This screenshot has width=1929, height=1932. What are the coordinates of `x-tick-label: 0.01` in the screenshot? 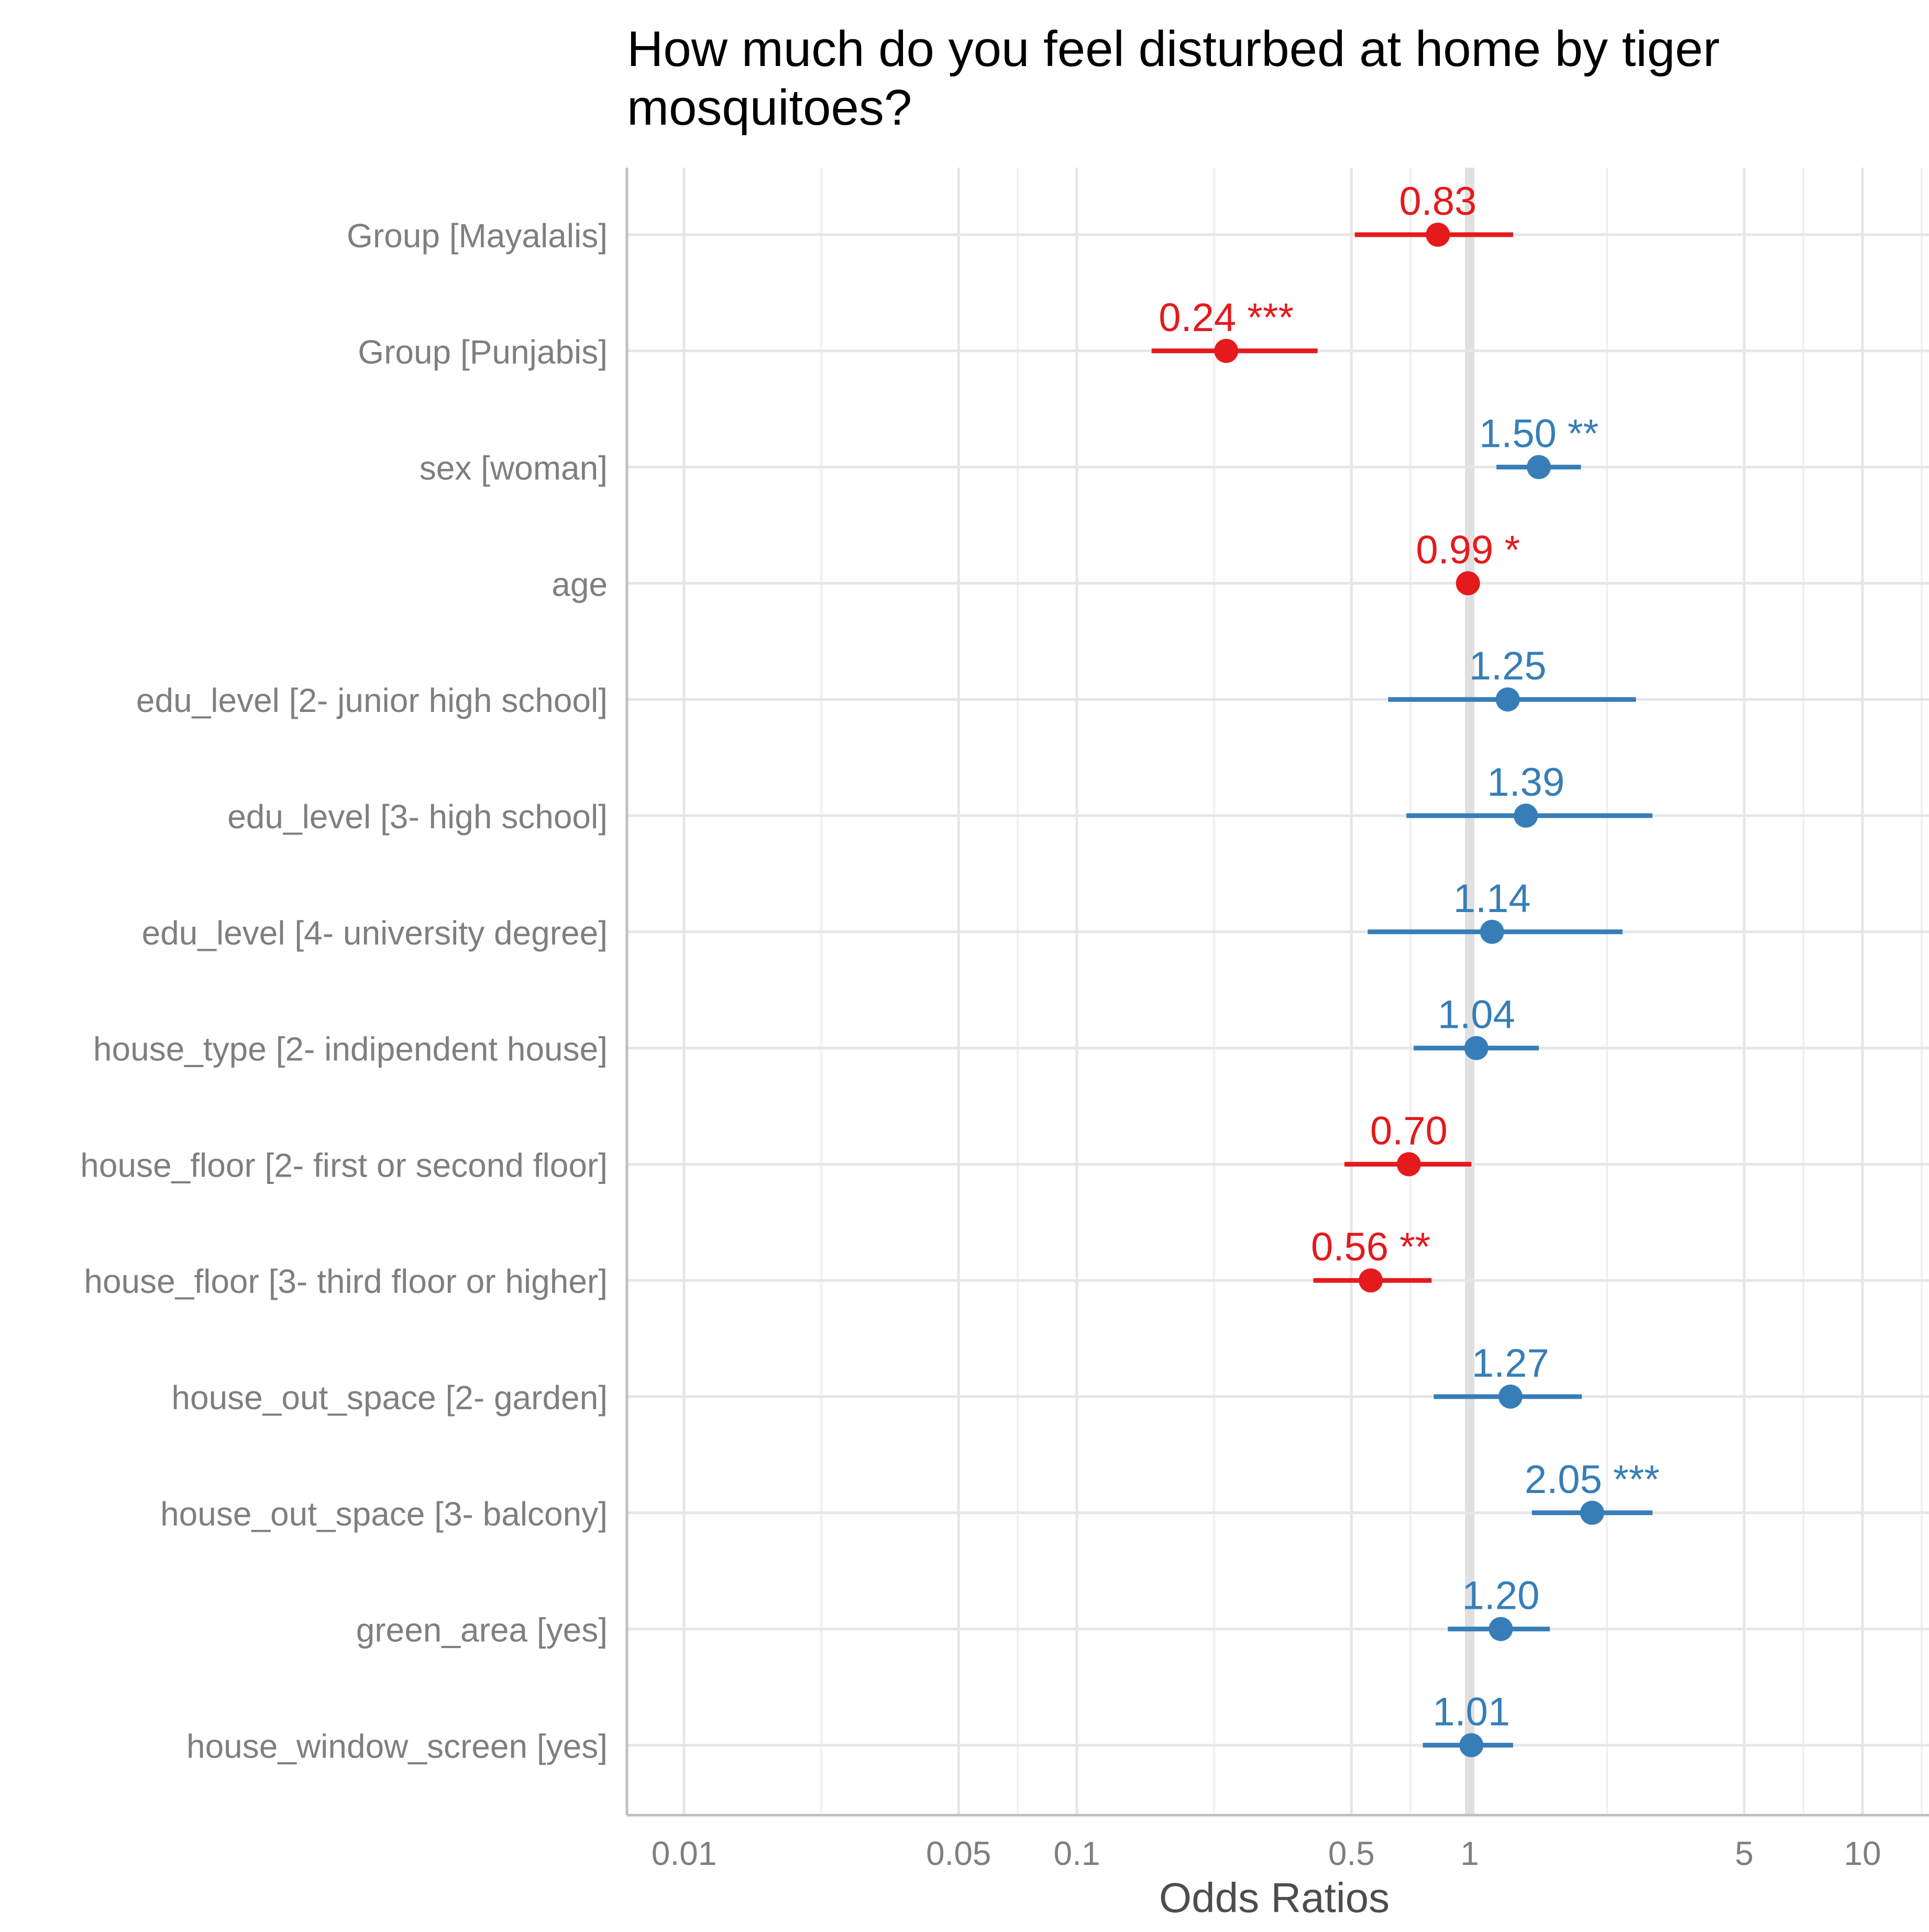 It's located at (684, 1853).